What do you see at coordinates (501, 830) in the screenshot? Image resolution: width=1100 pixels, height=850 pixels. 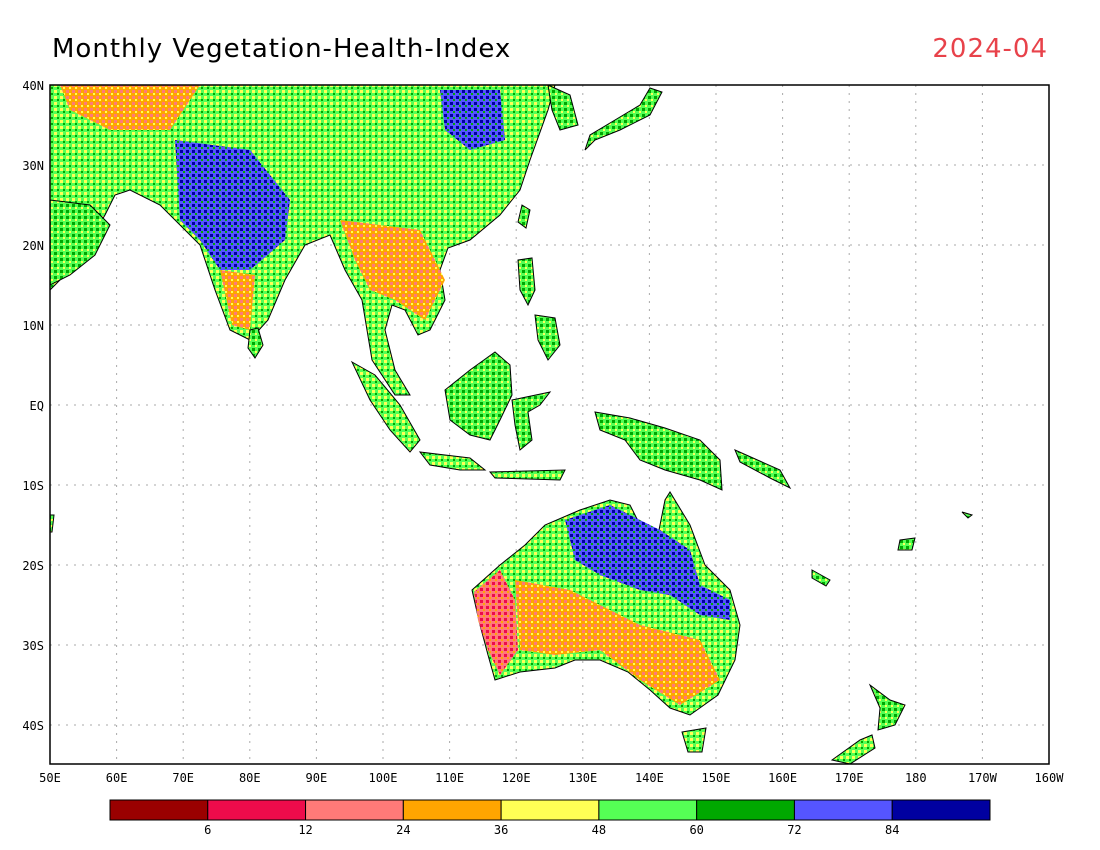 I see `legend-label: 36` at bounding box center [501, 830].